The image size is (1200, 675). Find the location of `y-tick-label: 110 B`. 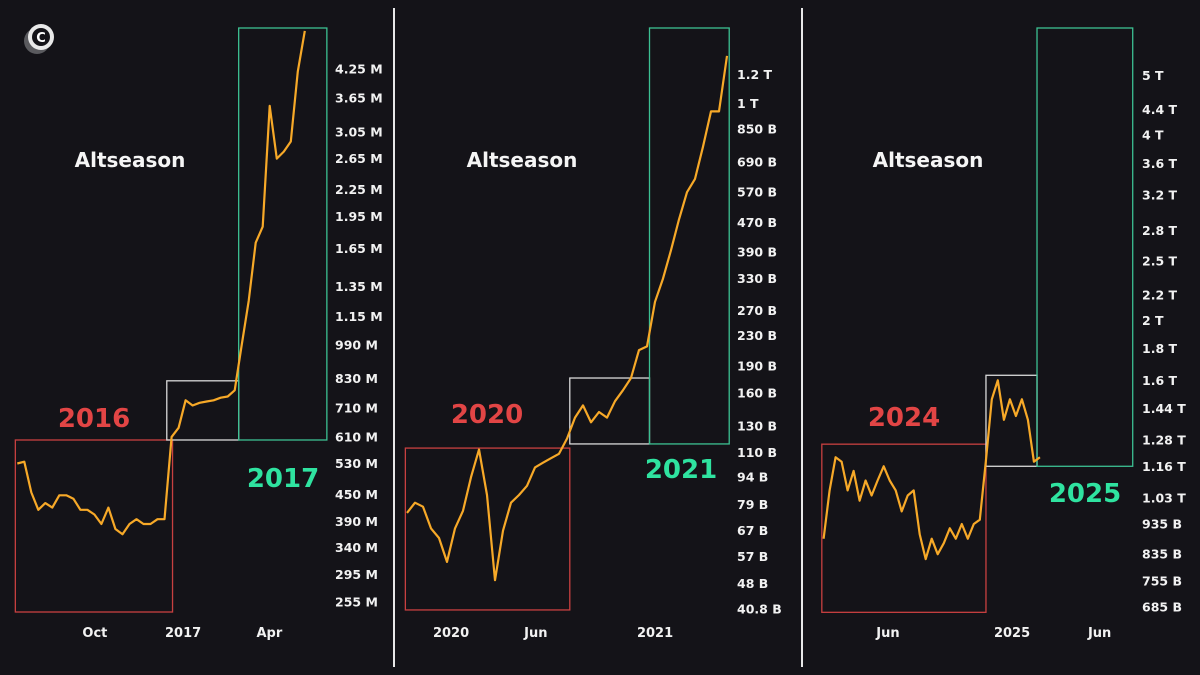

y-tick-label: 110 B is located at coordinates (757, 452).